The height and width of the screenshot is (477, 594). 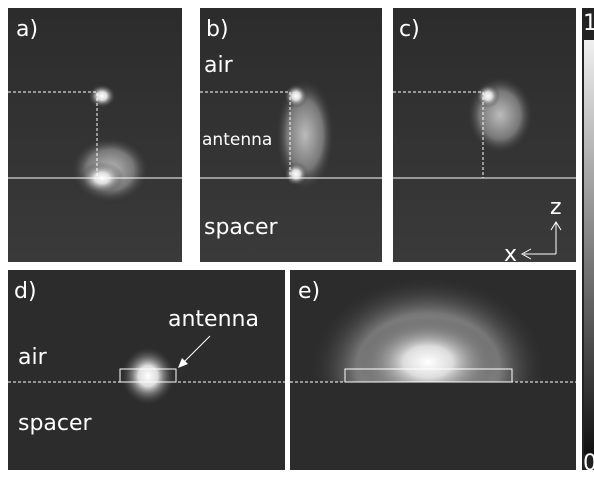 What do you see at coordinates (309, 291) in the screenshot?
I see `panel-label: e)` at bounding box center [309, 291].